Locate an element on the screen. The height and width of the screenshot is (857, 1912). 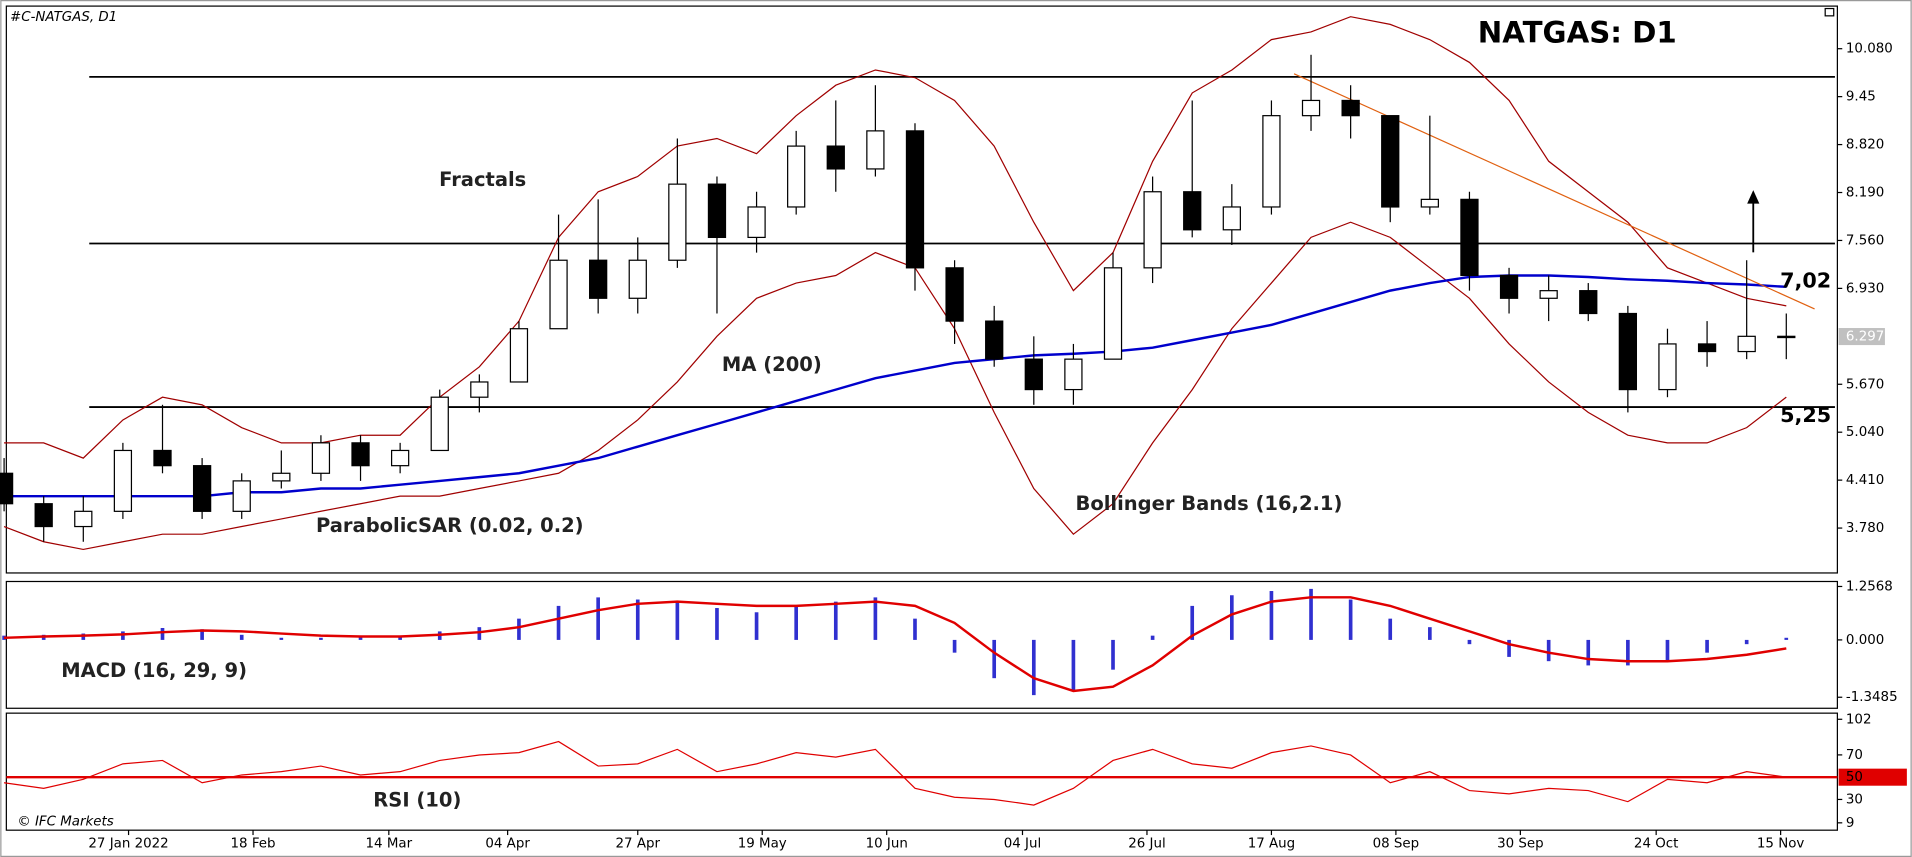
x-tick-label: 04 Jul is located at coordinates (1022, 844).